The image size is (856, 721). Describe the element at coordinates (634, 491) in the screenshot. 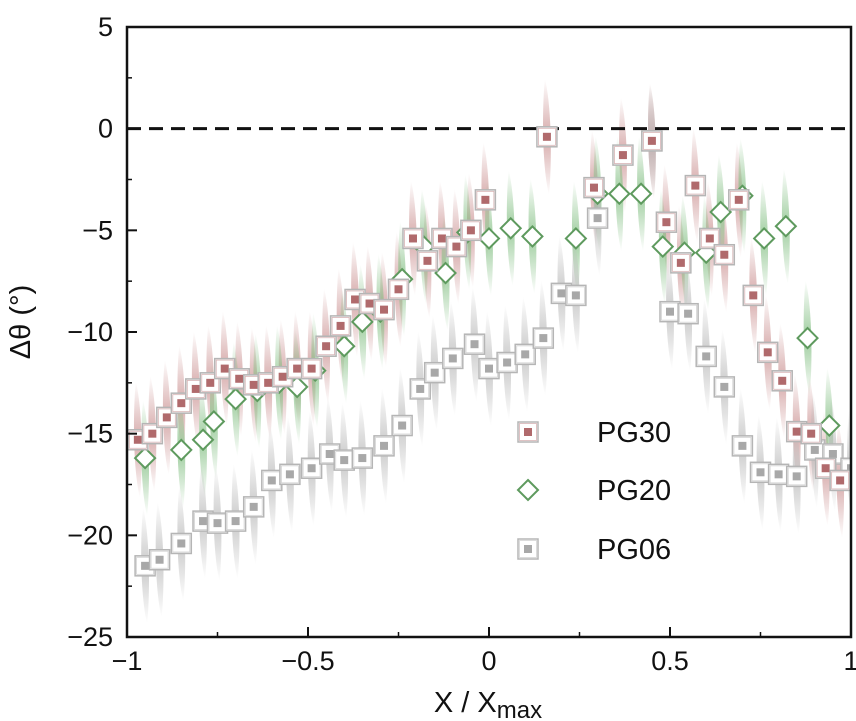

I see `legend-label-pg20: PG20` at that location.